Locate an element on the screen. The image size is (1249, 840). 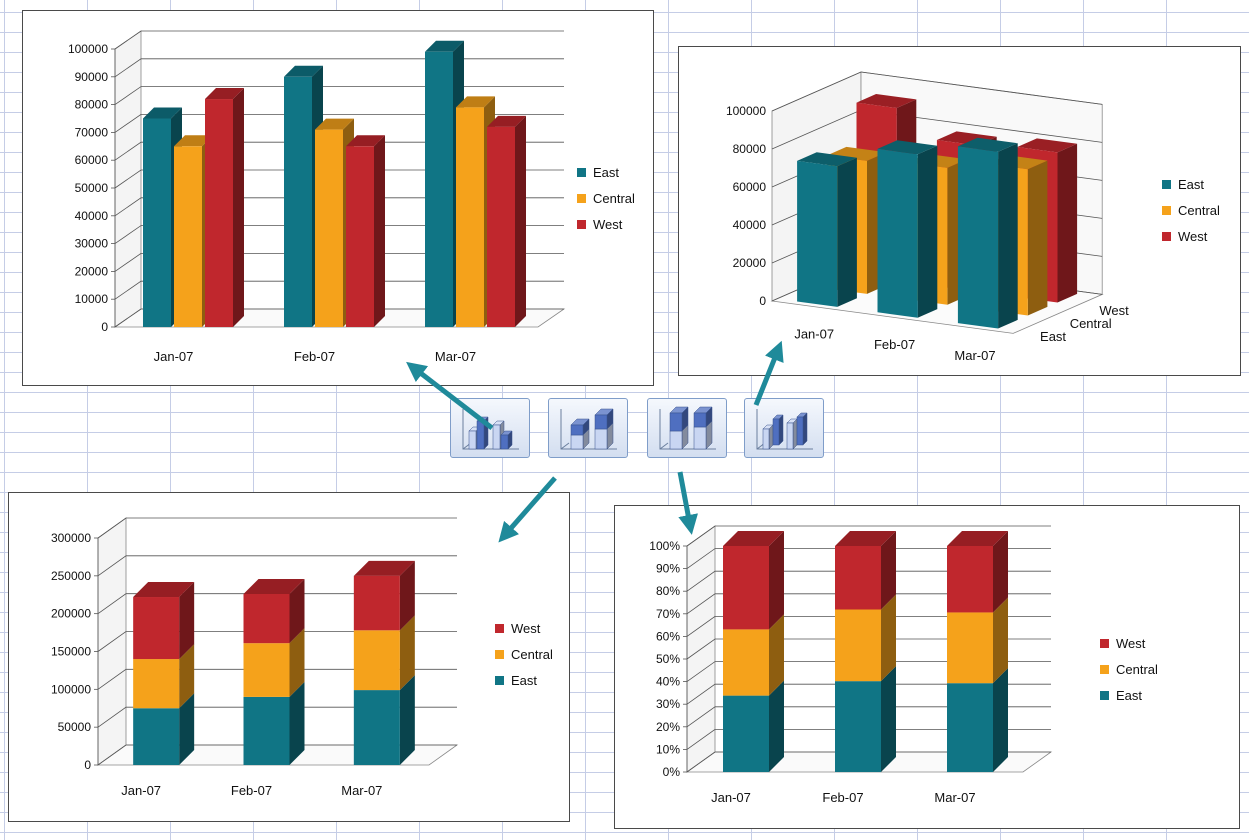
3d-100-stacked-column-icon is located at coordinates (687, 428).